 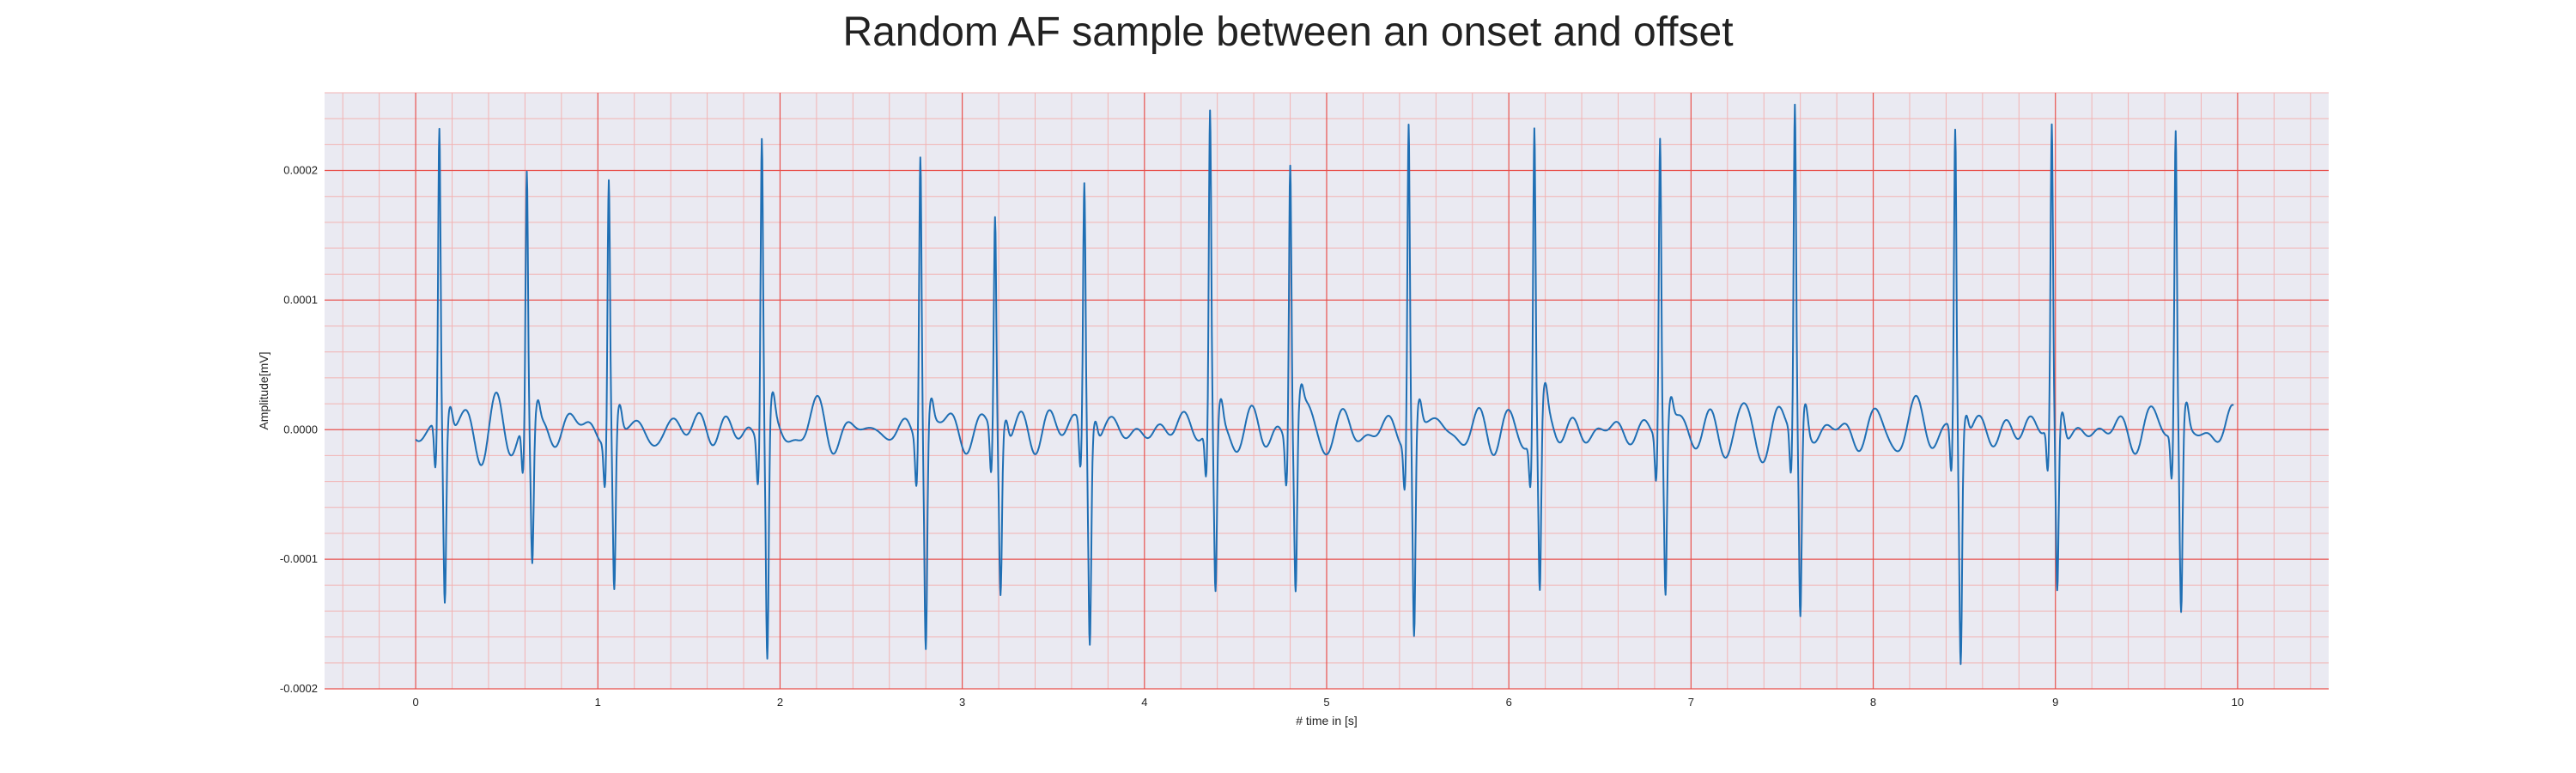 What do you see at coordinates (299, 688) in the screenshot?
I see `y-tick-label: -0.0002` at bounding box center [299, 688].